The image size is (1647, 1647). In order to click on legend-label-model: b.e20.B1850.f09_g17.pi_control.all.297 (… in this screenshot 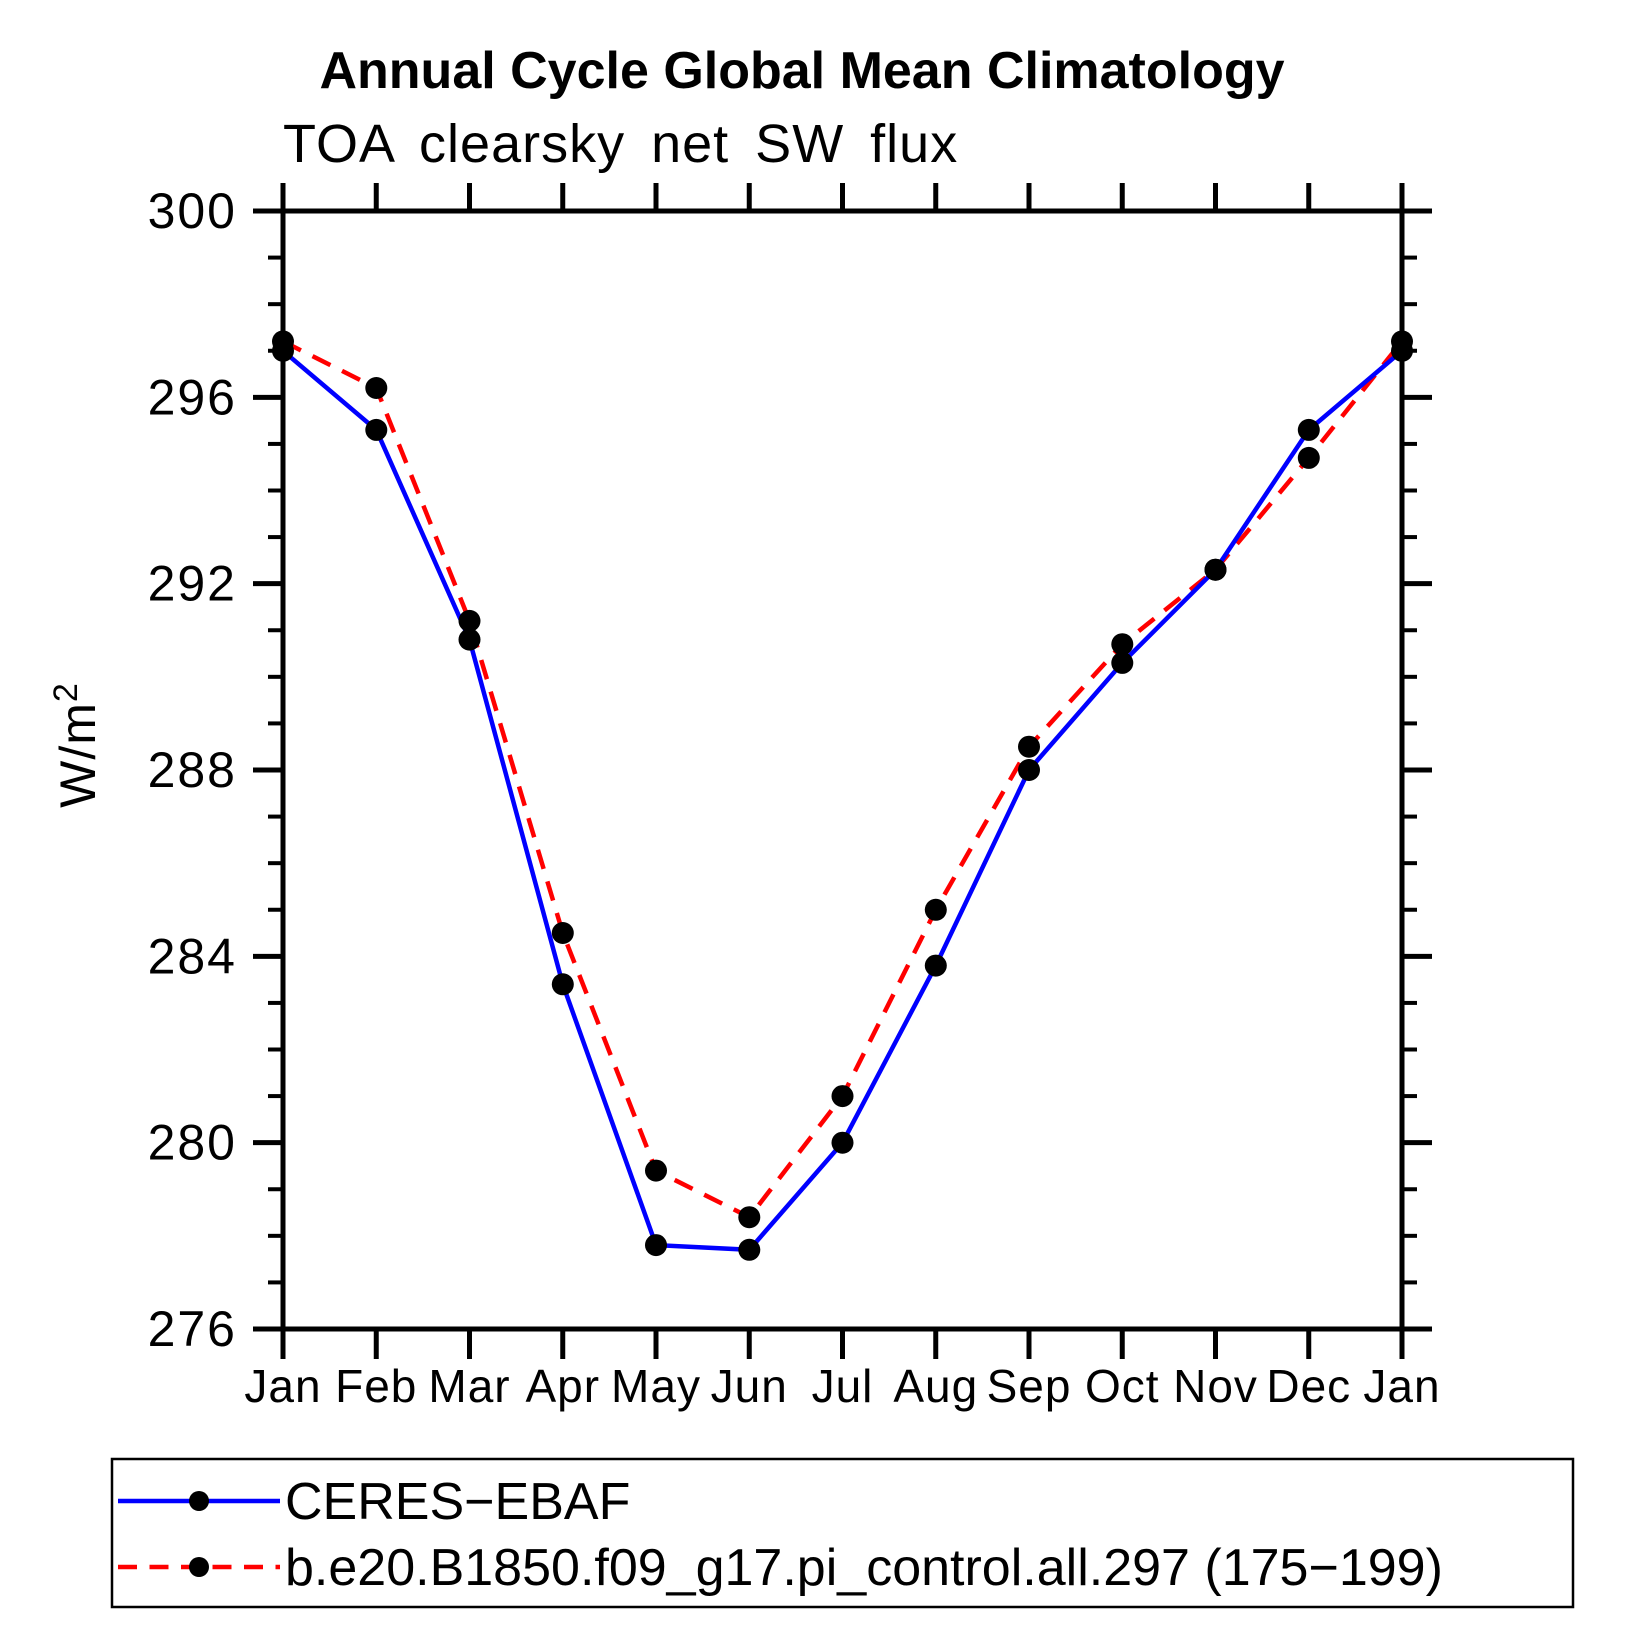, I will do `click(864, 1568)`.